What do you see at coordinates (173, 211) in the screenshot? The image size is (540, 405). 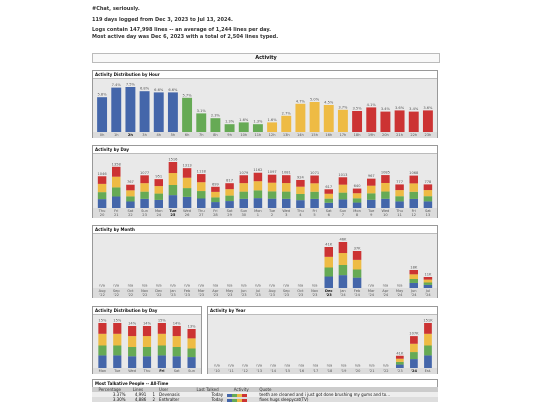 I see `tick-label: Tue` at bounding box center [173, 211].